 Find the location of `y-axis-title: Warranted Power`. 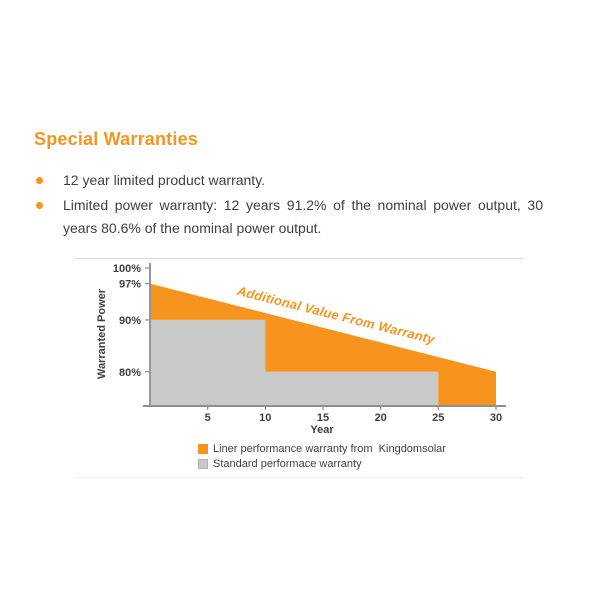

y-axis-title: Warranted Power is located at coordinates (102, 334).